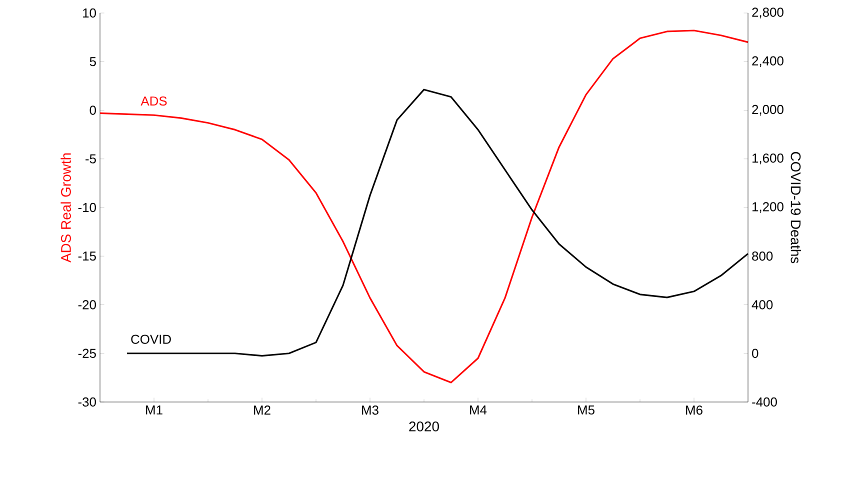  Describe the element at coordinates (755, 353) in the screenshot. I see `y2-tick-label: 0` at that location.